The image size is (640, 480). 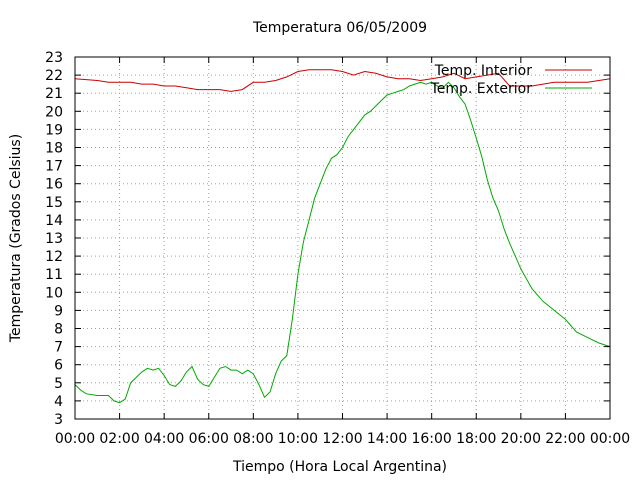 What do you see at coordinates (253, 439) in the screenshot?
I see `x-tick-label: 08:00` at bounding box center [253, 439].